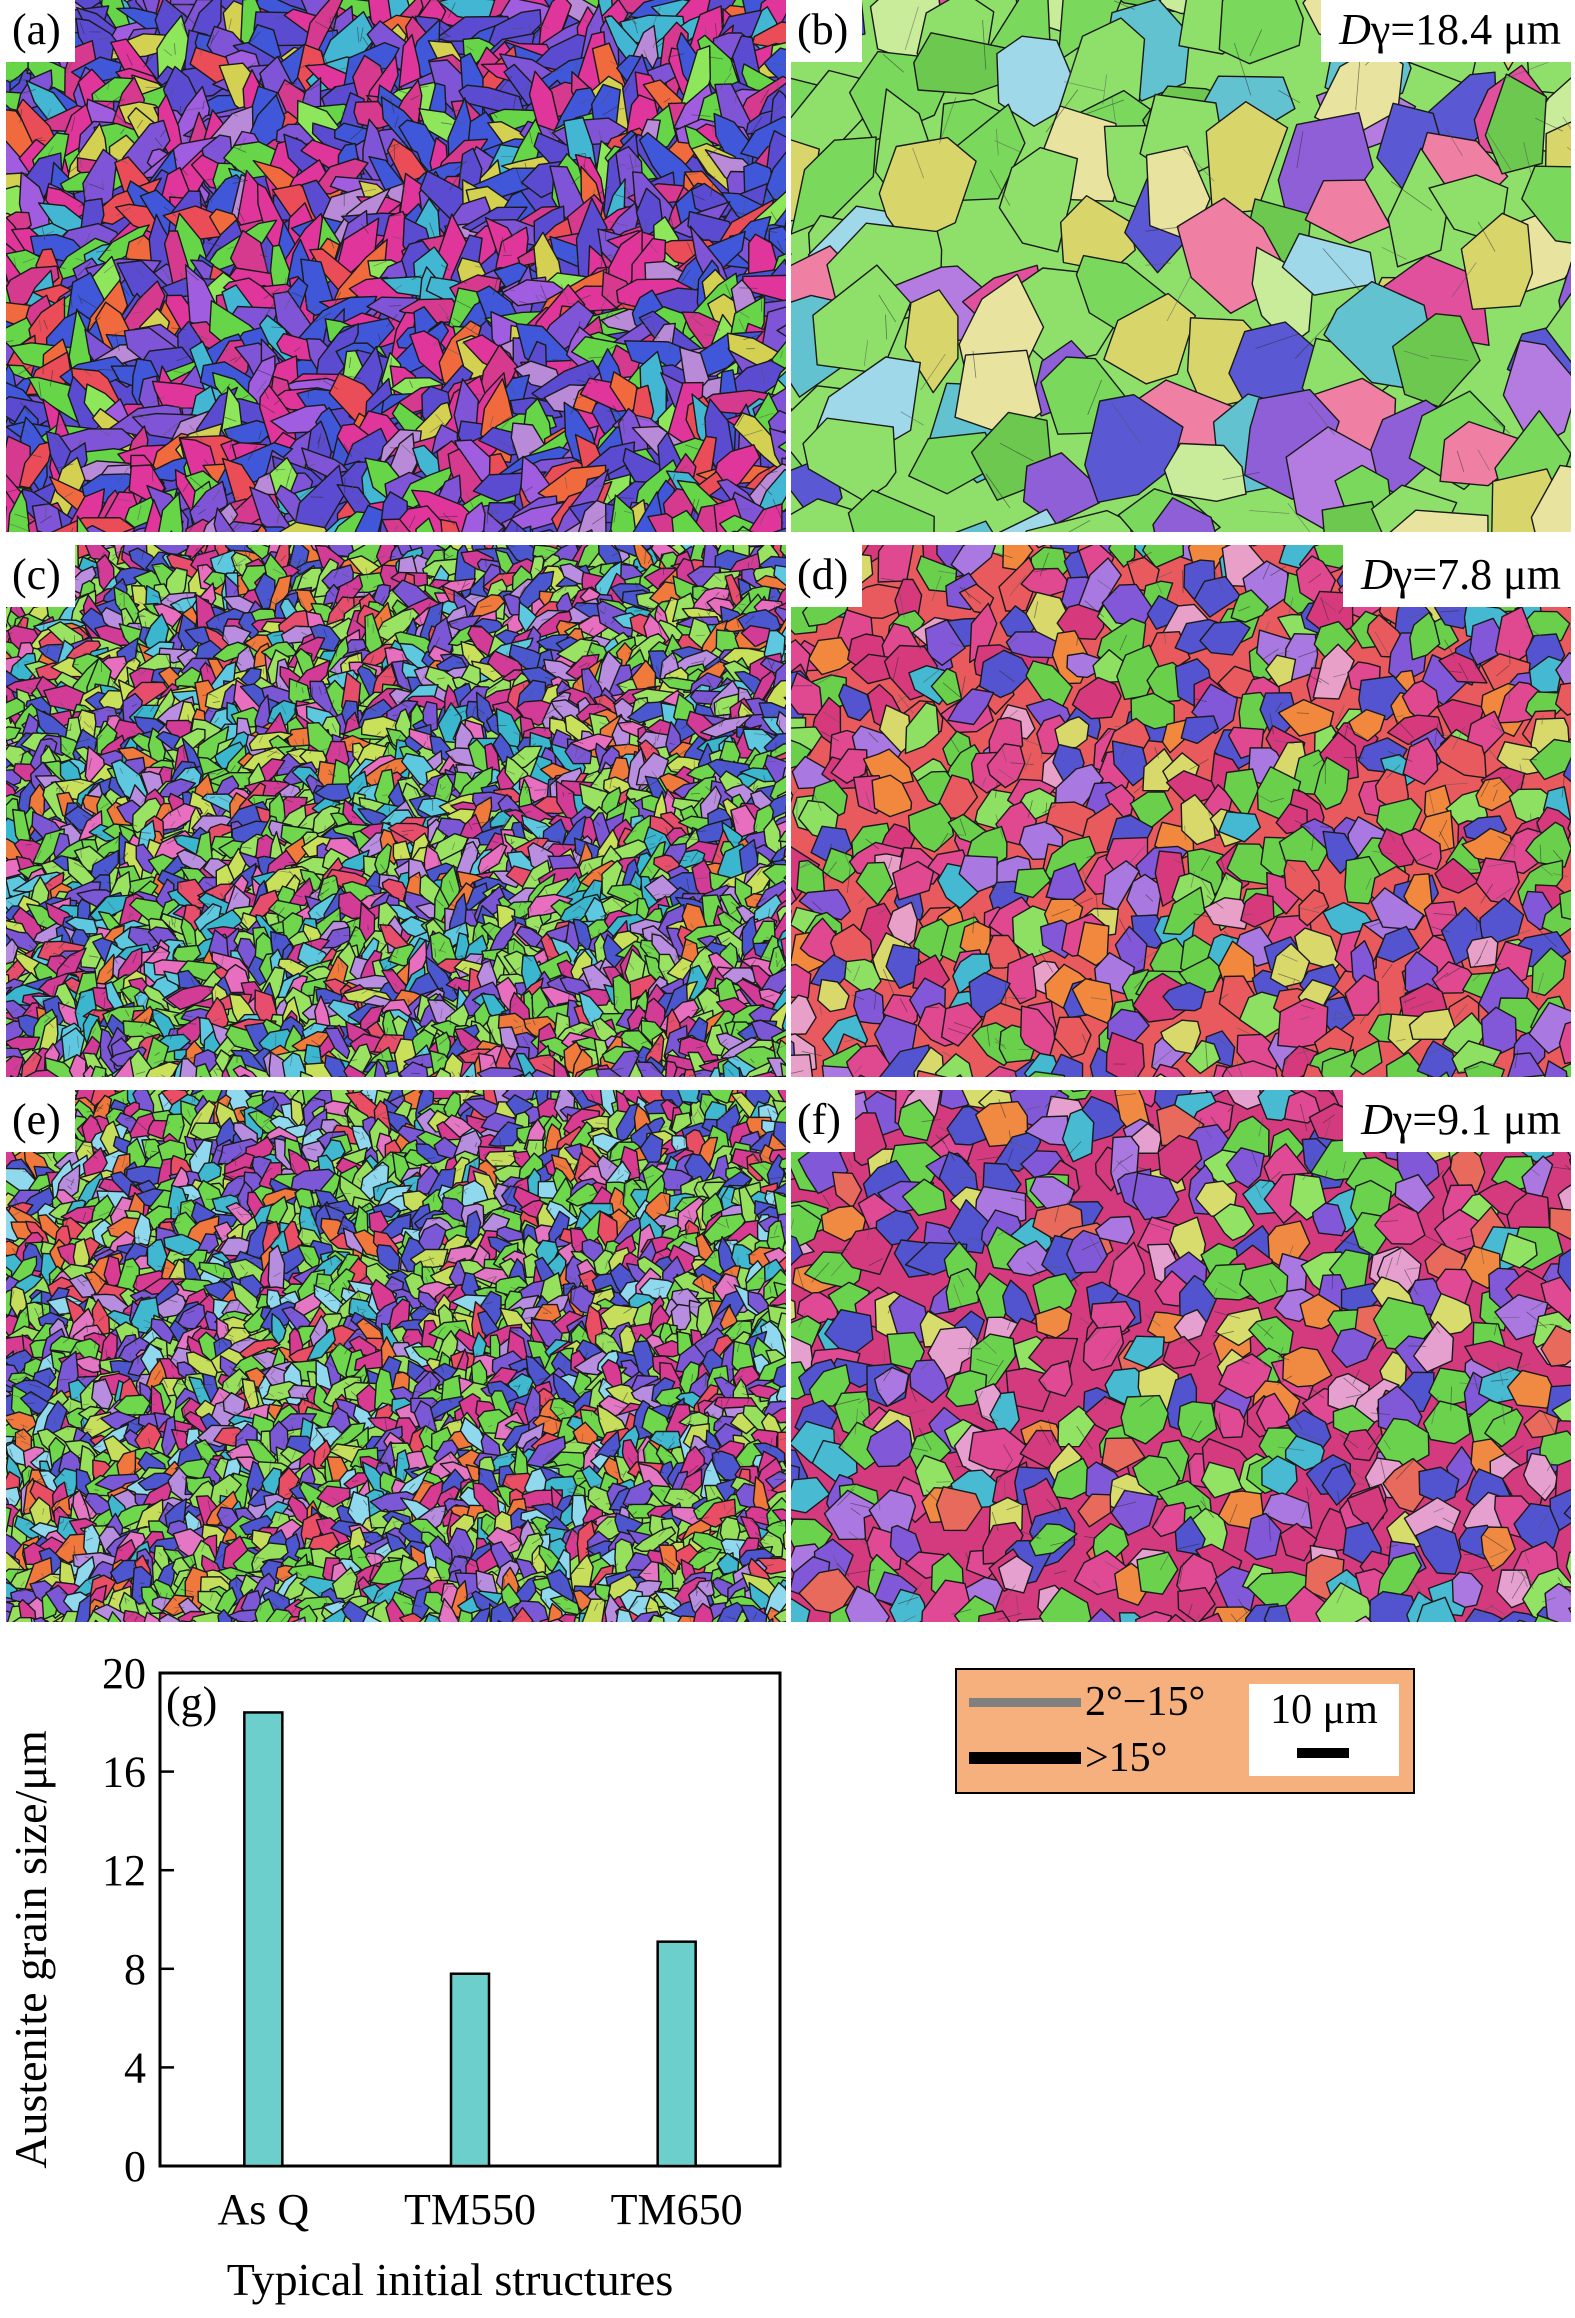 The height and width of the screenshot is (2318, 1575). Describe the element at coordinates (676, 2054) in the screenshot. I see `bar-tm650` at that location.